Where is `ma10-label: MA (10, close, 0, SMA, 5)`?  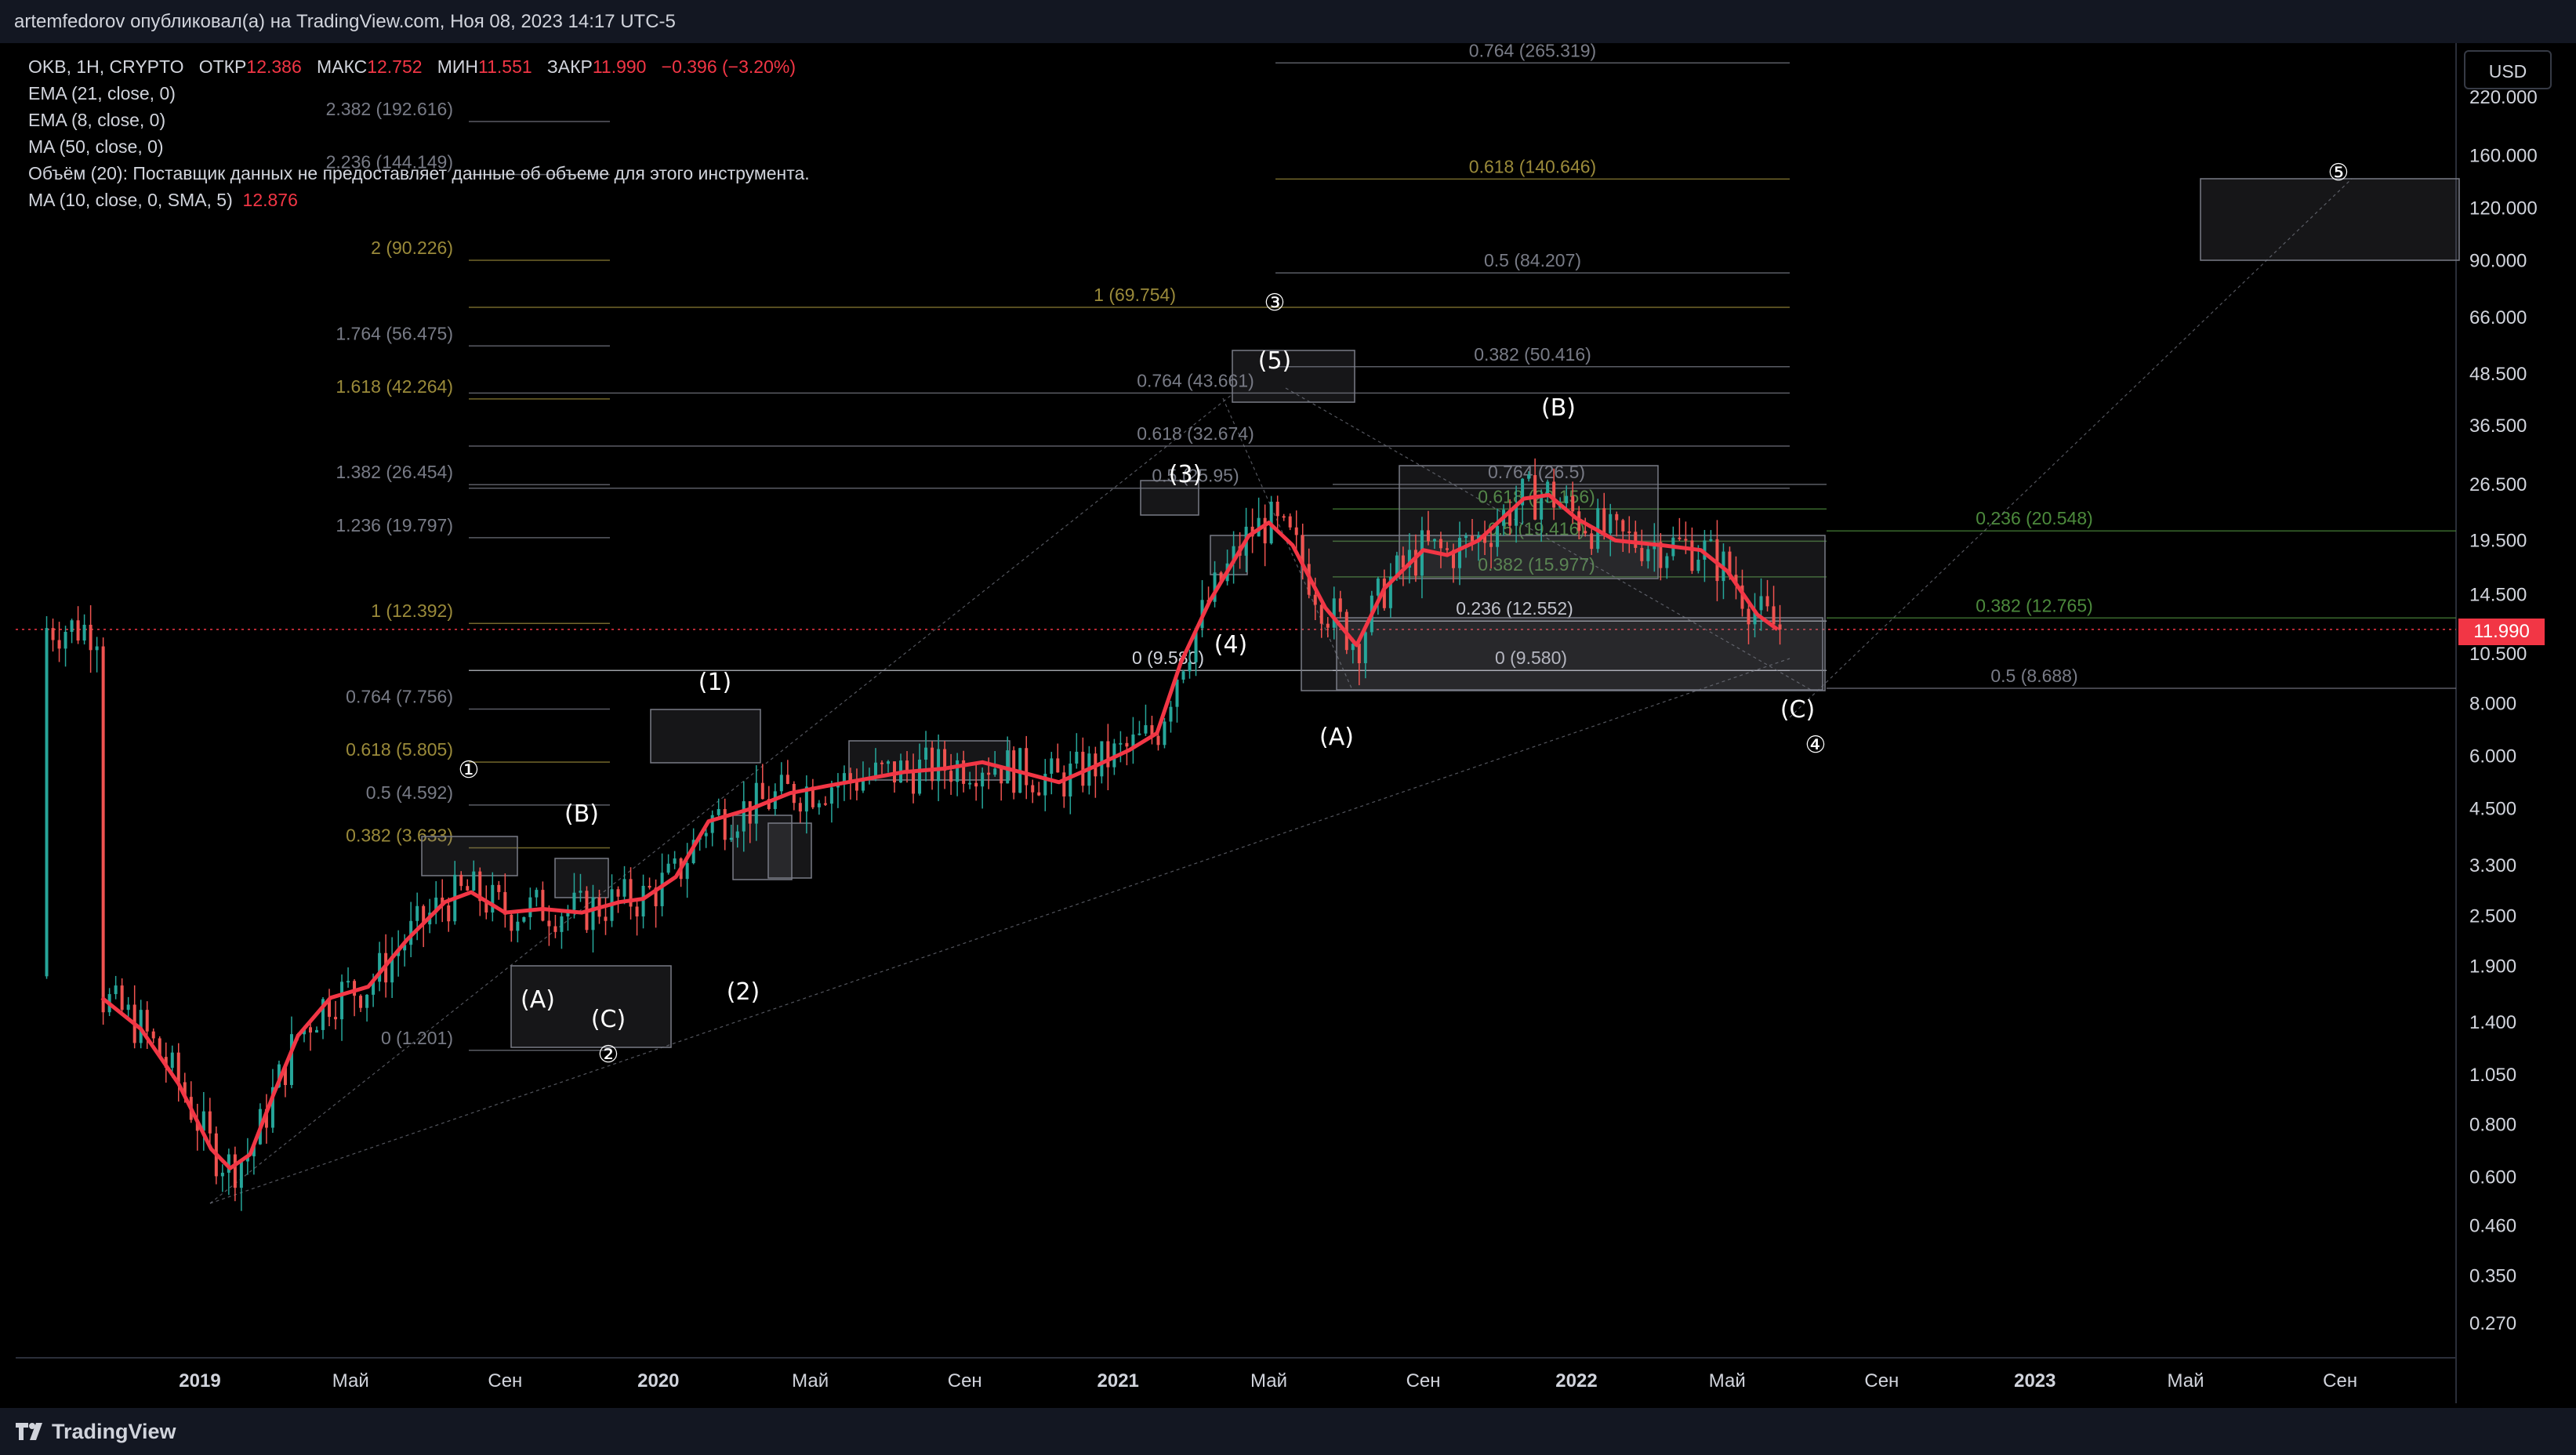 ma10-label: MA (10, close, 0, SMA, 5) is located at coordinates (130, 200).